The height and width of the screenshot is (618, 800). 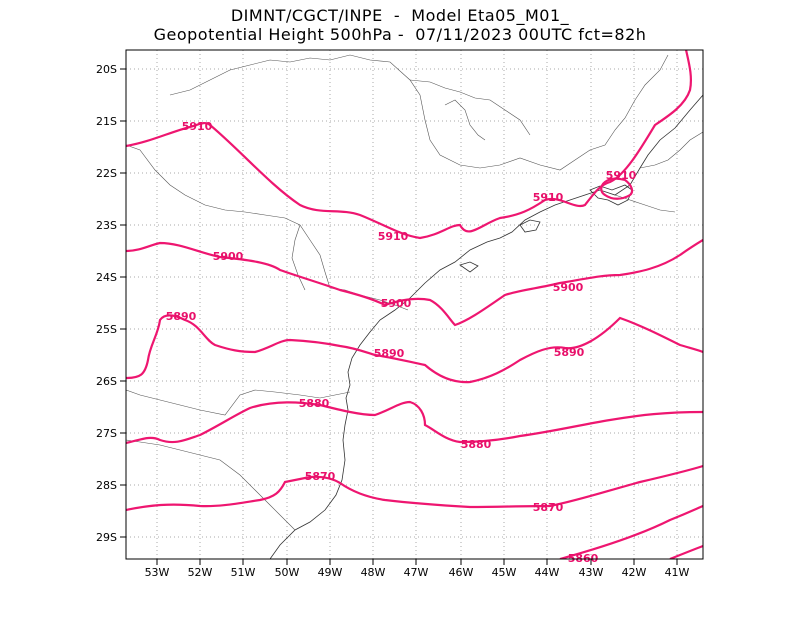 What do you see at coordinates (287, 572) in the screenshot?
I see `lon-label: 50W` at bounding box center [287, 572].